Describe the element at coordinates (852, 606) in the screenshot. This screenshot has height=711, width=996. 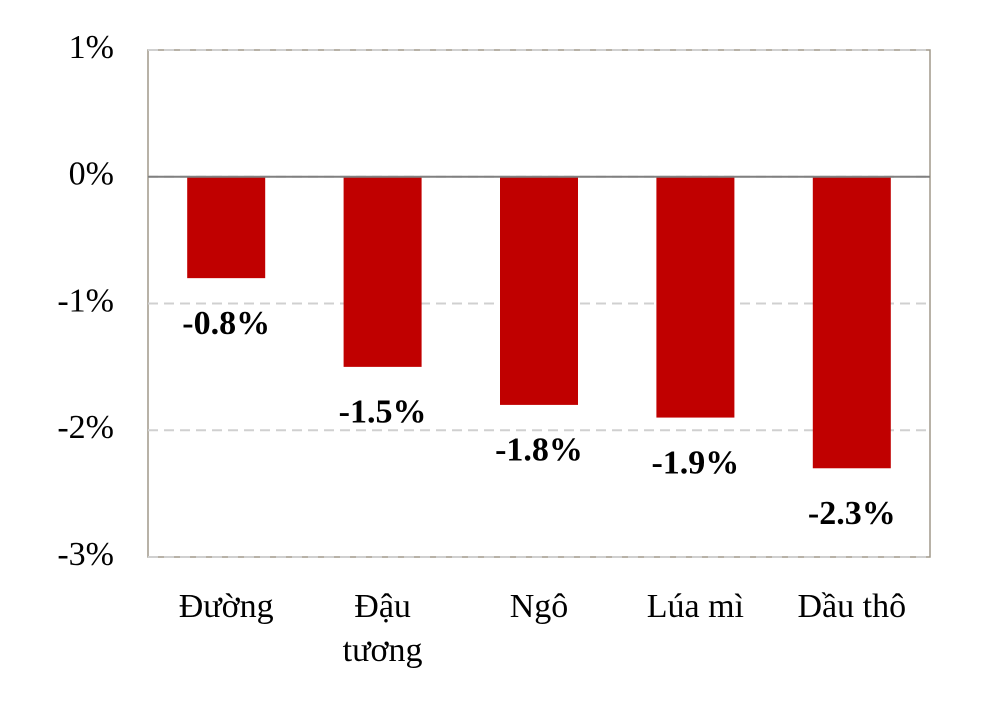
I see `x-tick-label: Dầu thô` at that location.